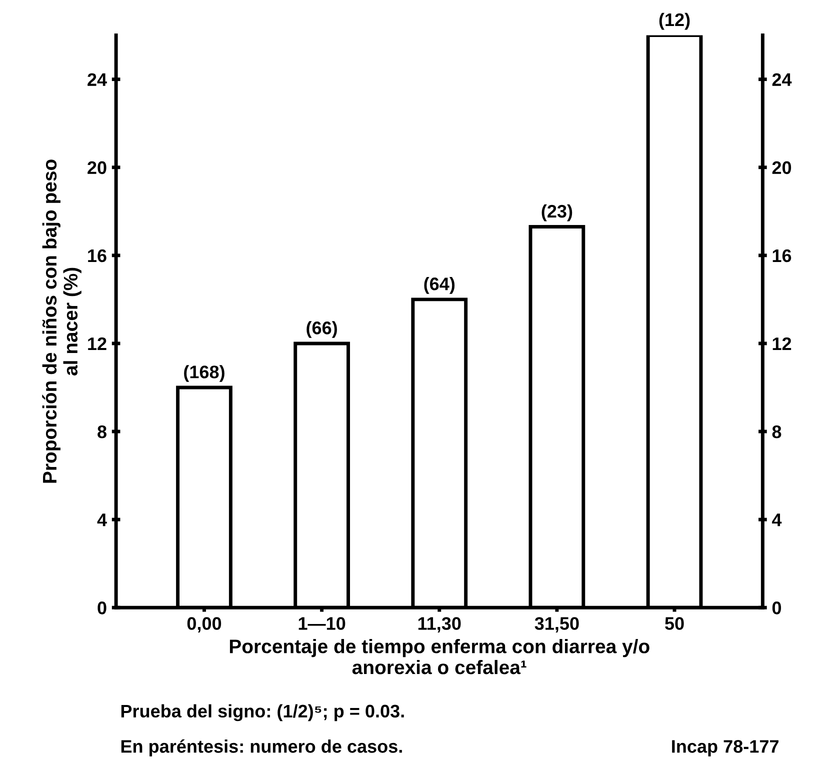 Image resolution: width=829 pixels, height=784 pixels. I want to click on y-tick-label: 8, so click(102, 431).